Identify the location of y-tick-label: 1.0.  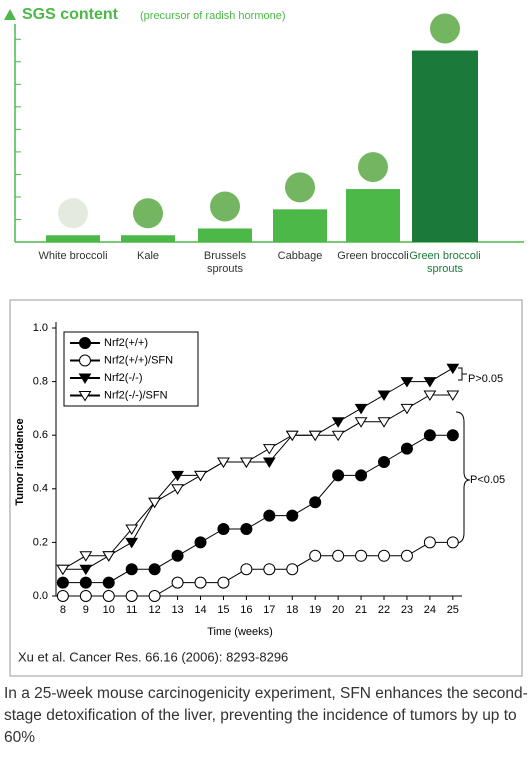
(40, 328).